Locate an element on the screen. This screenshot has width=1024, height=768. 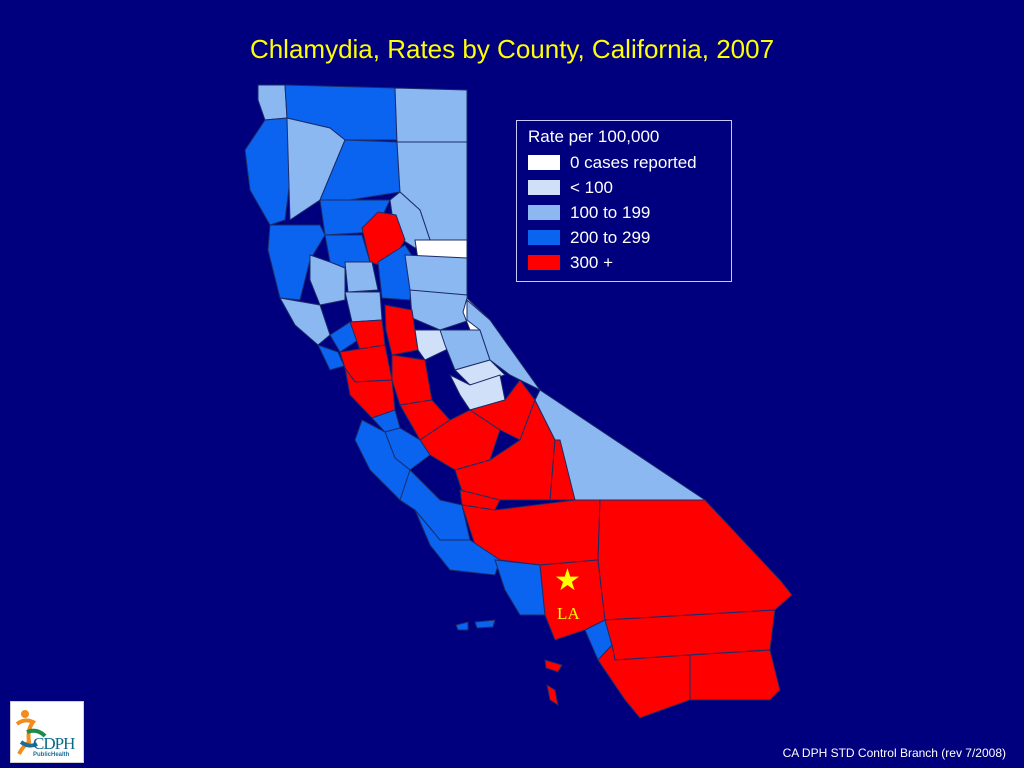
legend-label: 100 to 199 is located at coordinates (610, 212).